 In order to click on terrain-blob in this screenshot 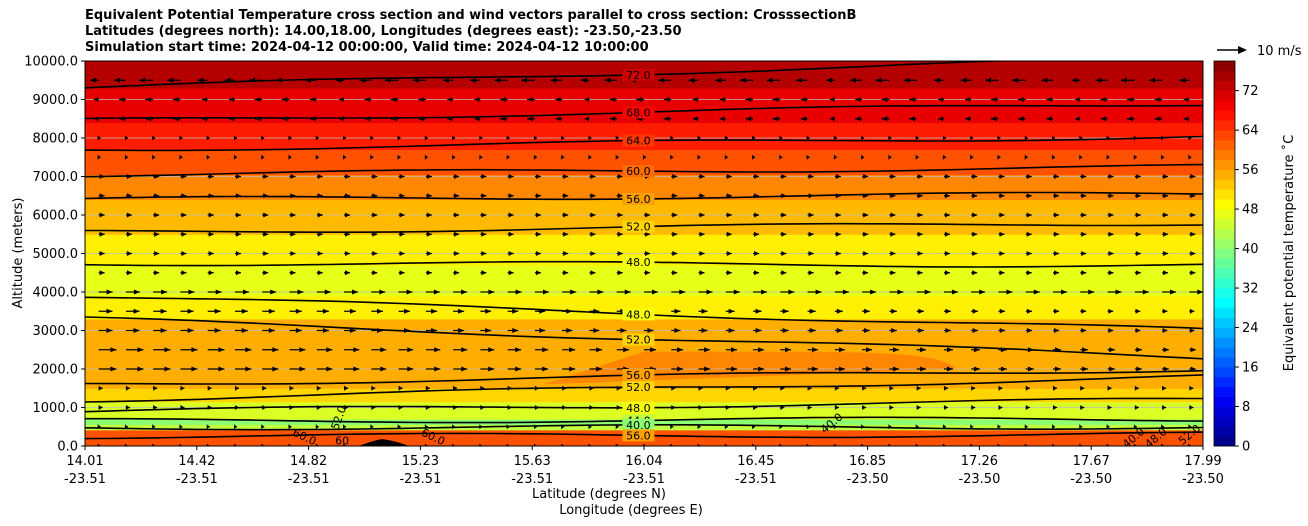, I will do `click(384, 442)`.